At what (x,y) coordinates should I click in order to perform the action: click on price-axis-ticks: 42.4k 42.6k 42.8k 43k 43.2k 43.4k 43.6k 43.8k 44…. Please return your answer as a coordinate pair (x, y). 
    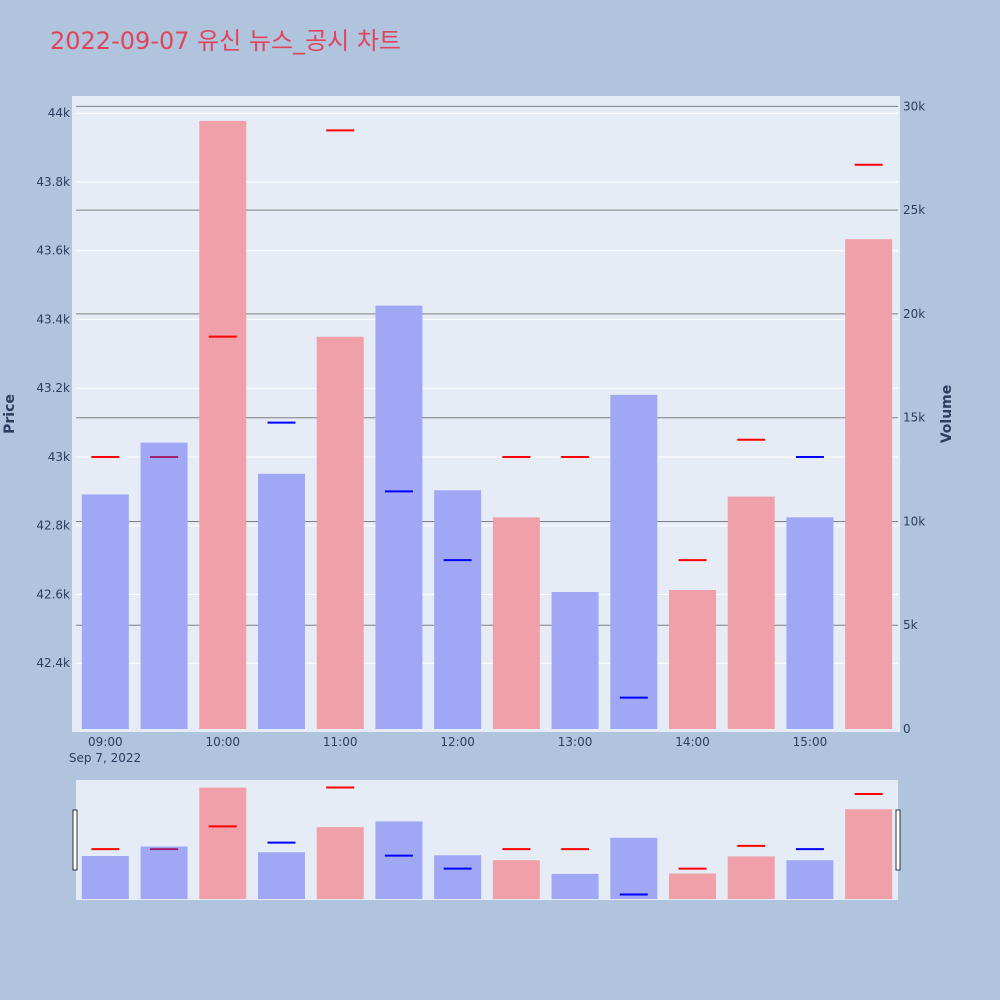
    Looking at the image, I should click on (53, 388).